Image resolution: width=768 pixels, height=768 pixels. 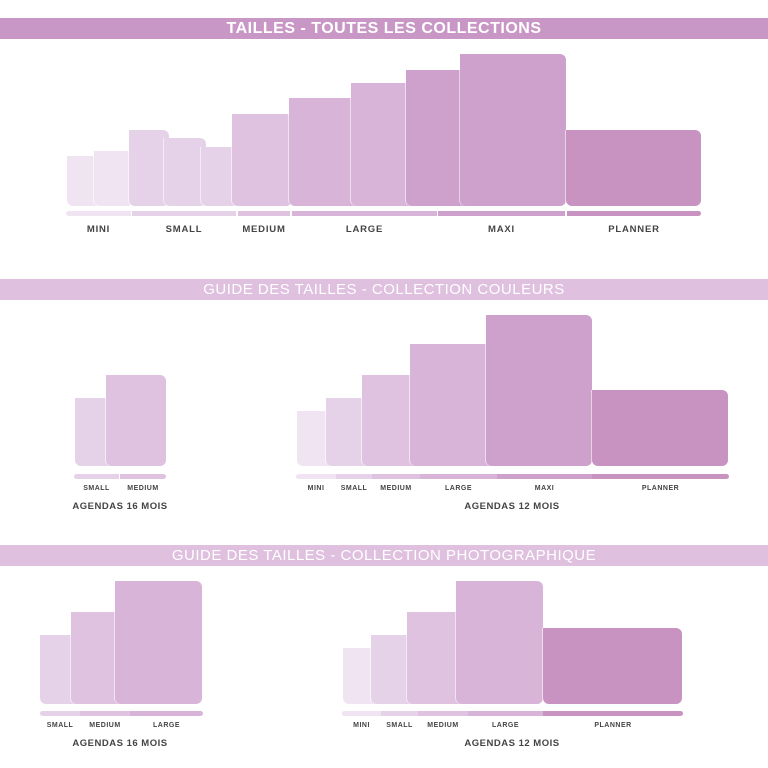 What do you see at coordinates (113, 178) in the screenshot?
I see `agenda-shape-mini` at bounding box center [113, 178].